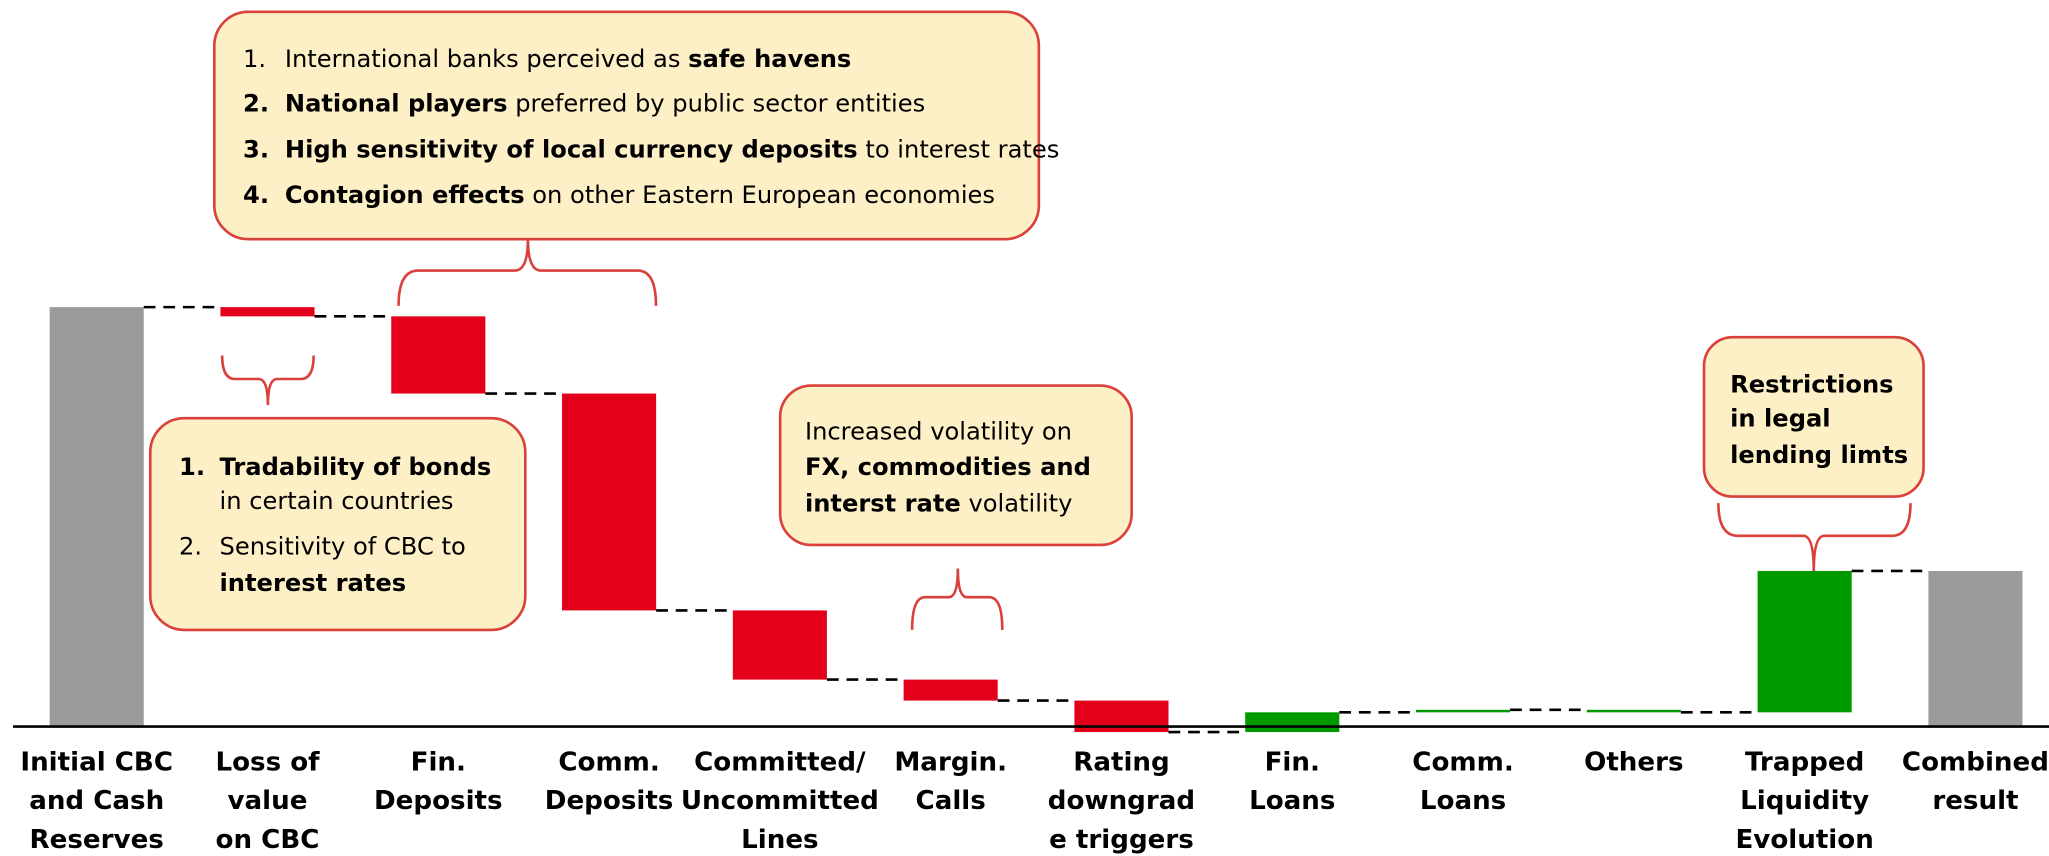  Describe the element at coordinates (780, 763) in the screenshot. I see `x-tick-label: Committed/` at that location.